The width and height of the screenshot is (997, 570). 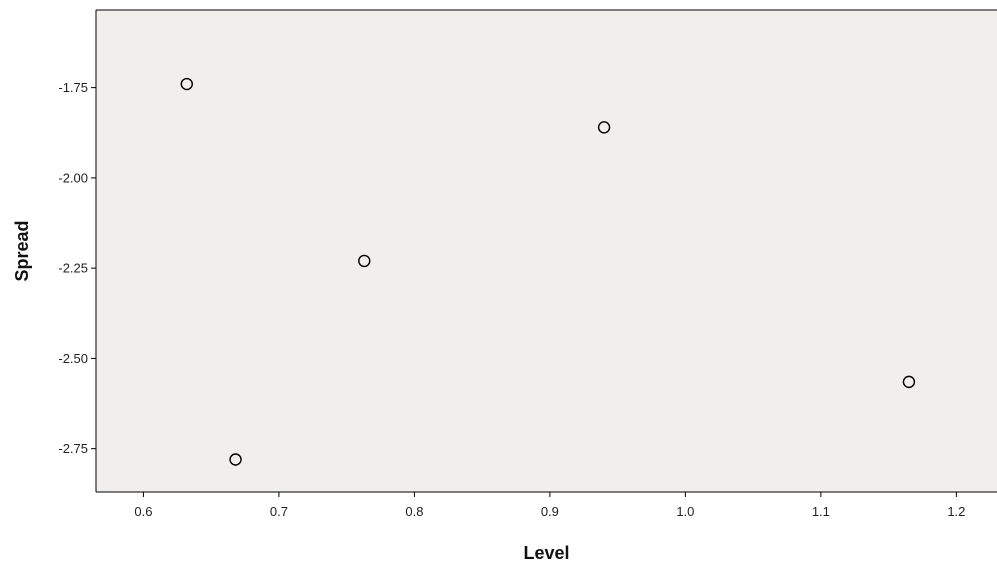 I want to click on x-tick-label: 0.8, so click(x=414, y=511).